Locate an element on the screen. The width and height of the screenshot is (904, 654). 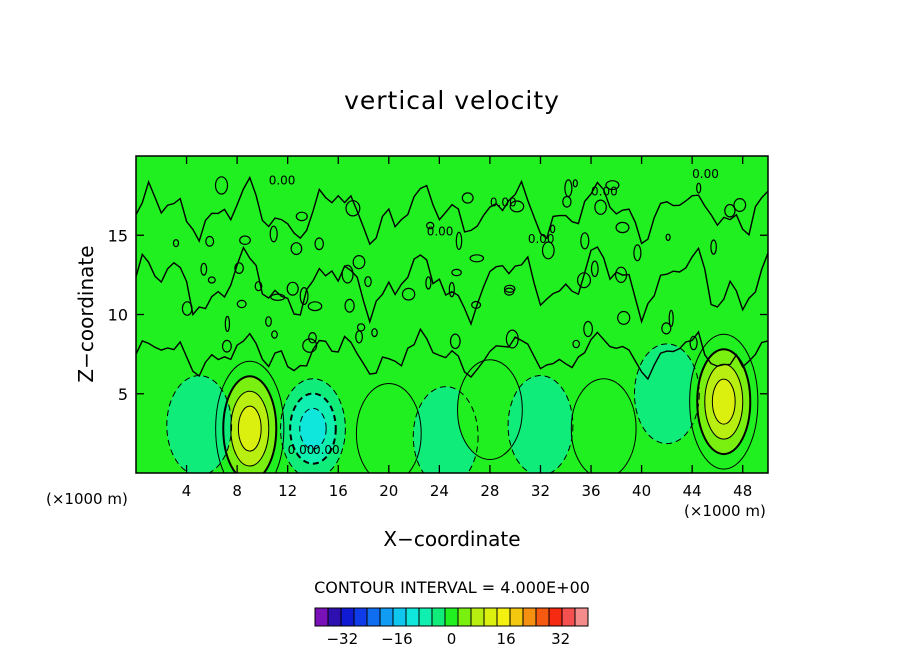
x-tick-label: 24 is located at coordinates (439, 491).